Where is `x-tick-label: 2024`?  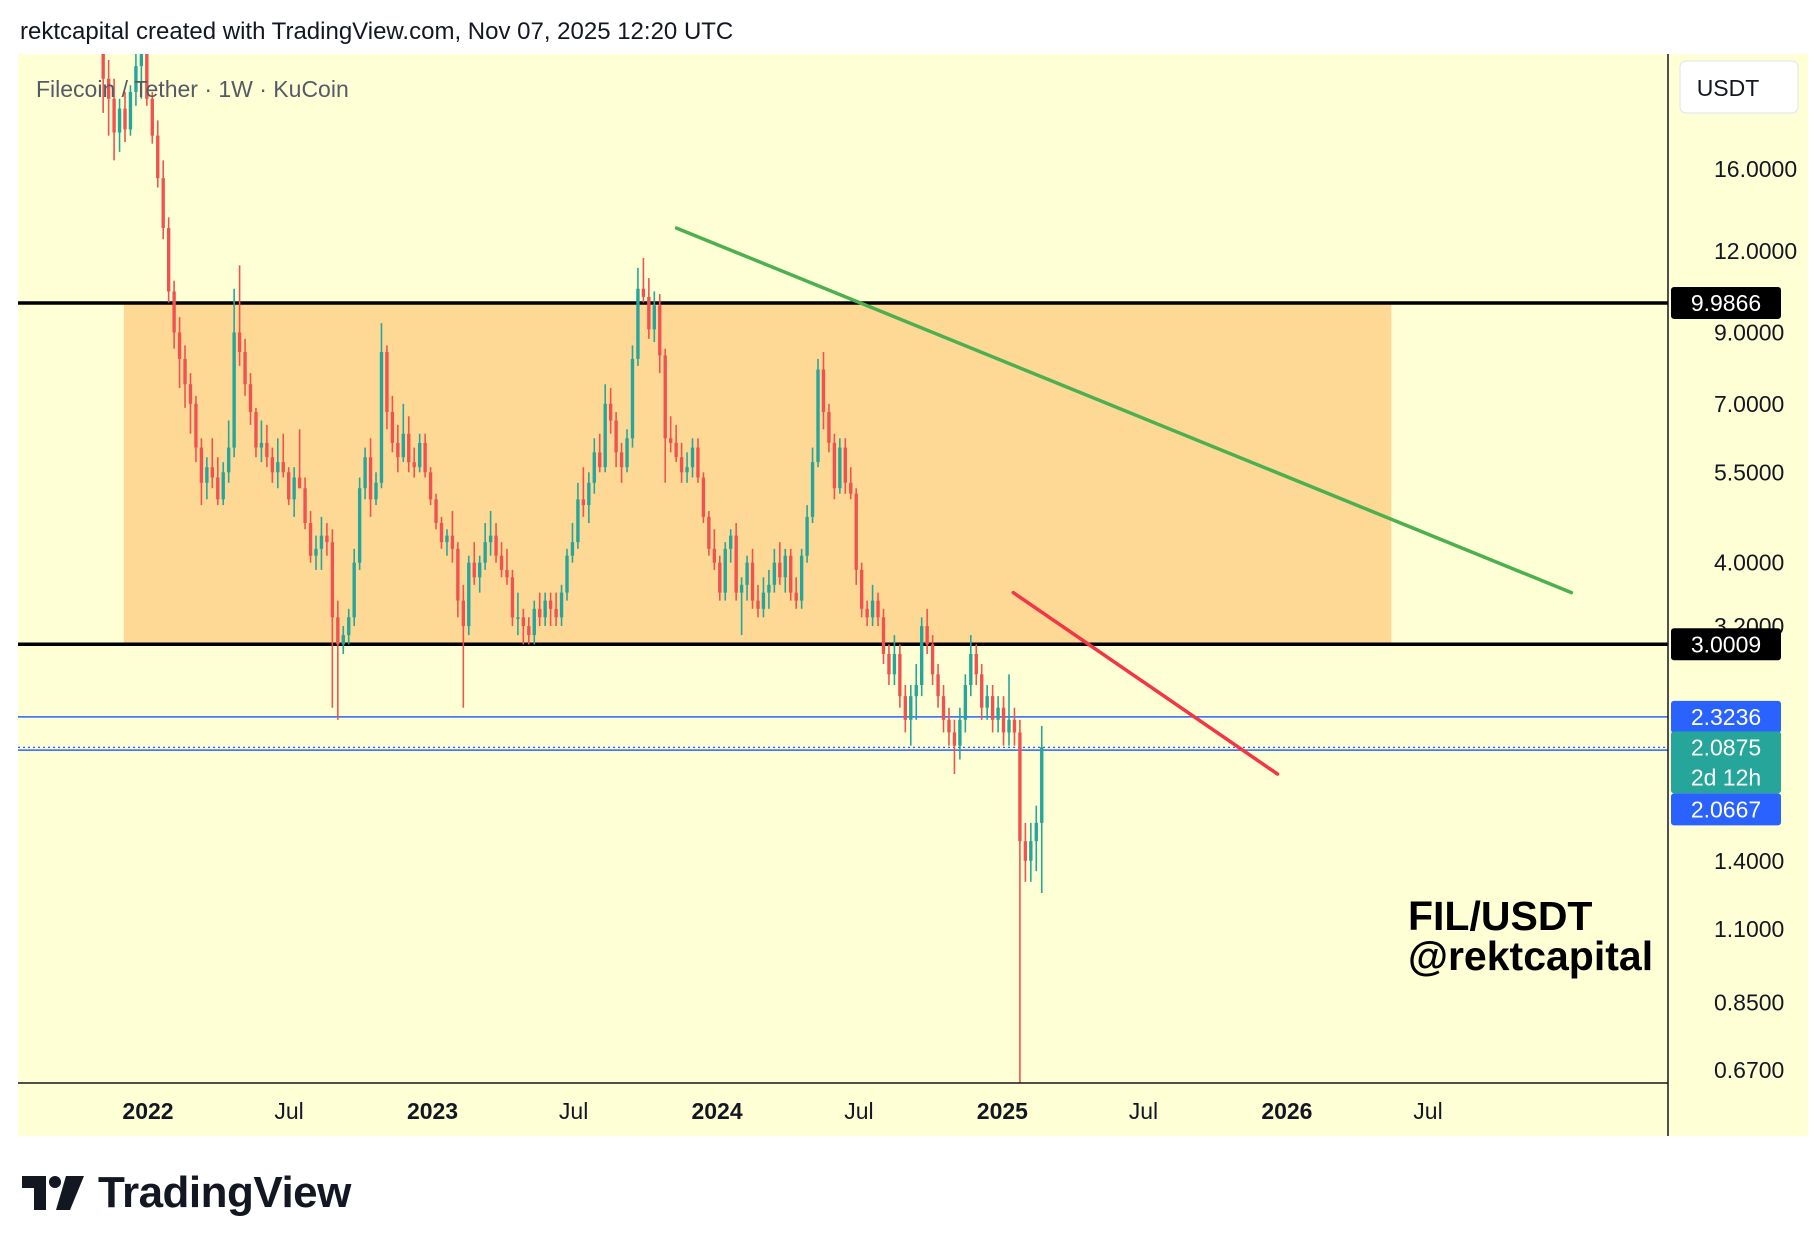 x-tick-label: 2024 is located at coordinates (716, 1111).